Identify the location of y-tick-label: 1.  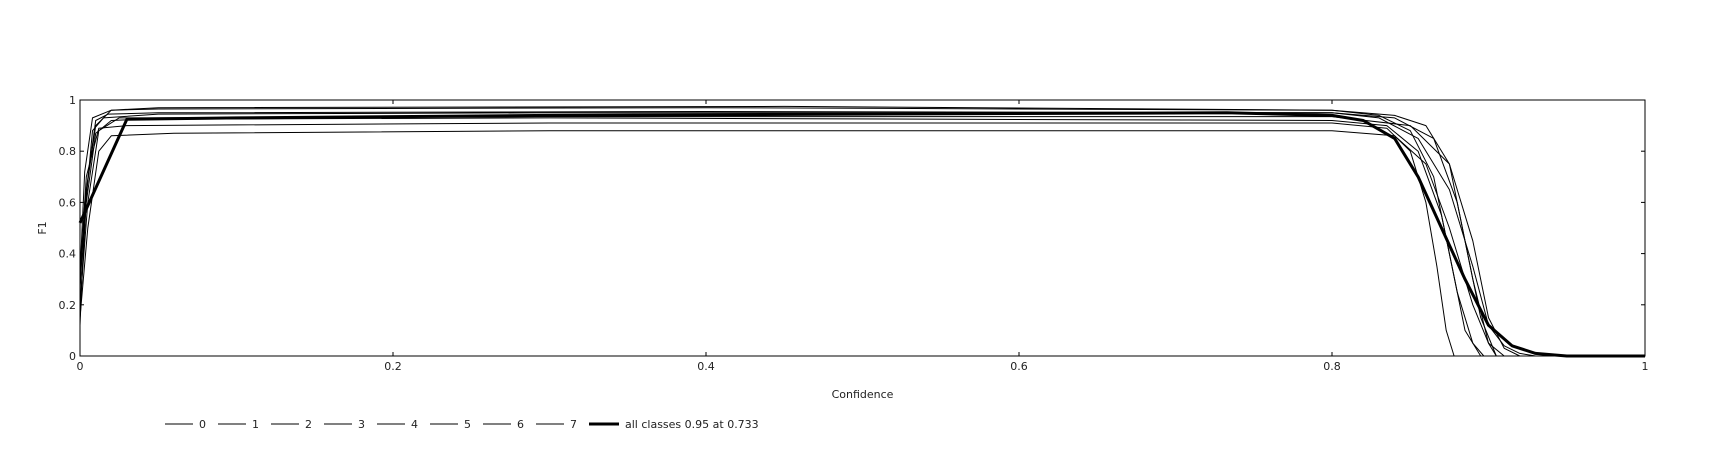
(72, 100).